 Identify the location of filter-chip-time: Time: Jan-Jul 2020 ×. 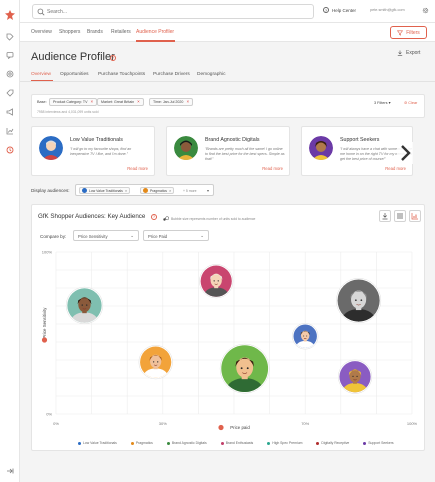
(171, 102).